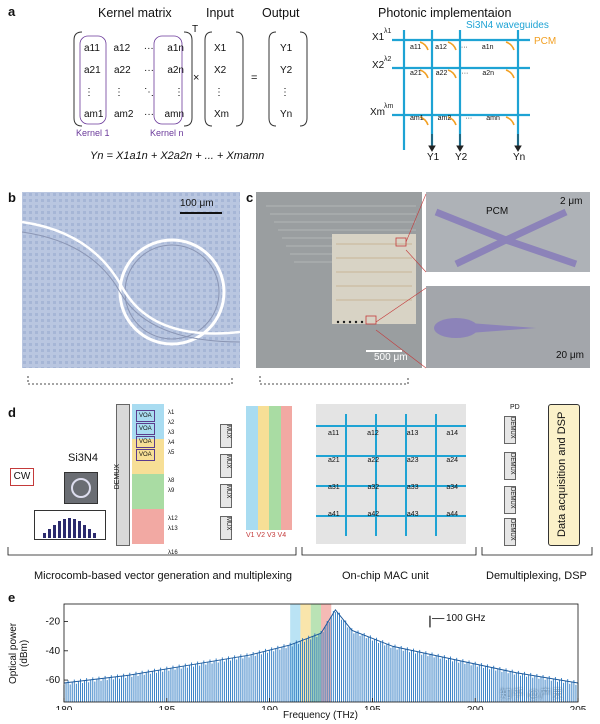 The width and height of the screenshot is (600, 724). What do you see at coordinates (64, 707) in the screenshot?
I see `x-tick-label: 180` at bounding box center [64, 707].